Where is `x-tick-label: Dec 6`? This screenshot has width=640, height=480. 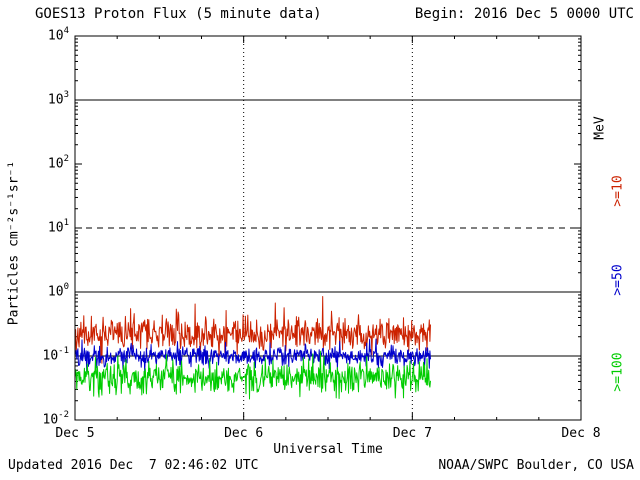
x-tick-label: Dec 6 is located at coordinates (244, 433).